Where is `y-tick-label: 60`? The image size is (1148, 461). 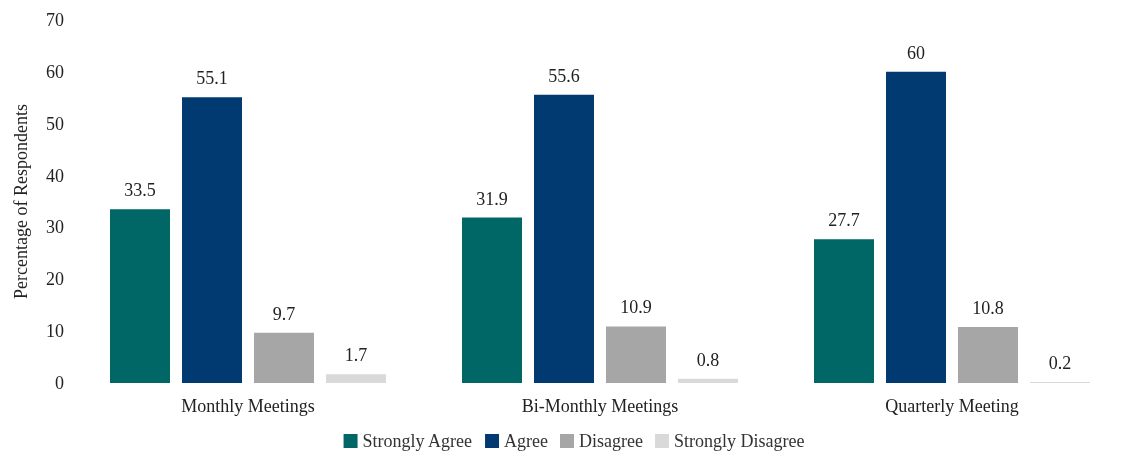 y-tick-label: 60 is located at coordinates (55, 71).